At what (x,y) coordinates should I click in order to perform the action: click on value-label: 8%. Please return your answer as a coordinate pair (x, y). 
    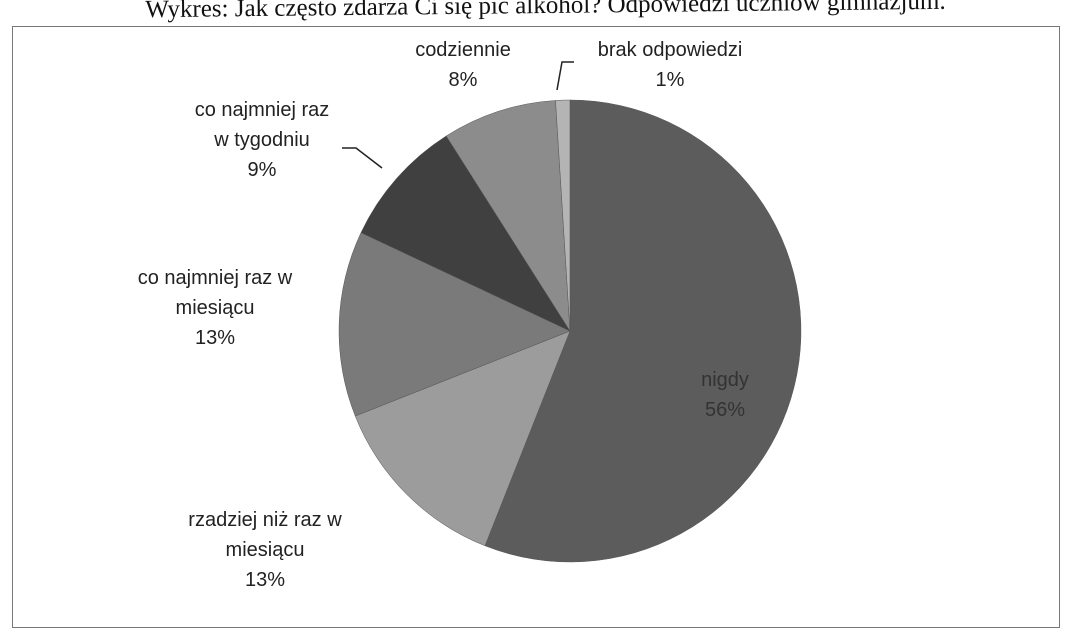
    Looking at the image, I should click on (463, 80).